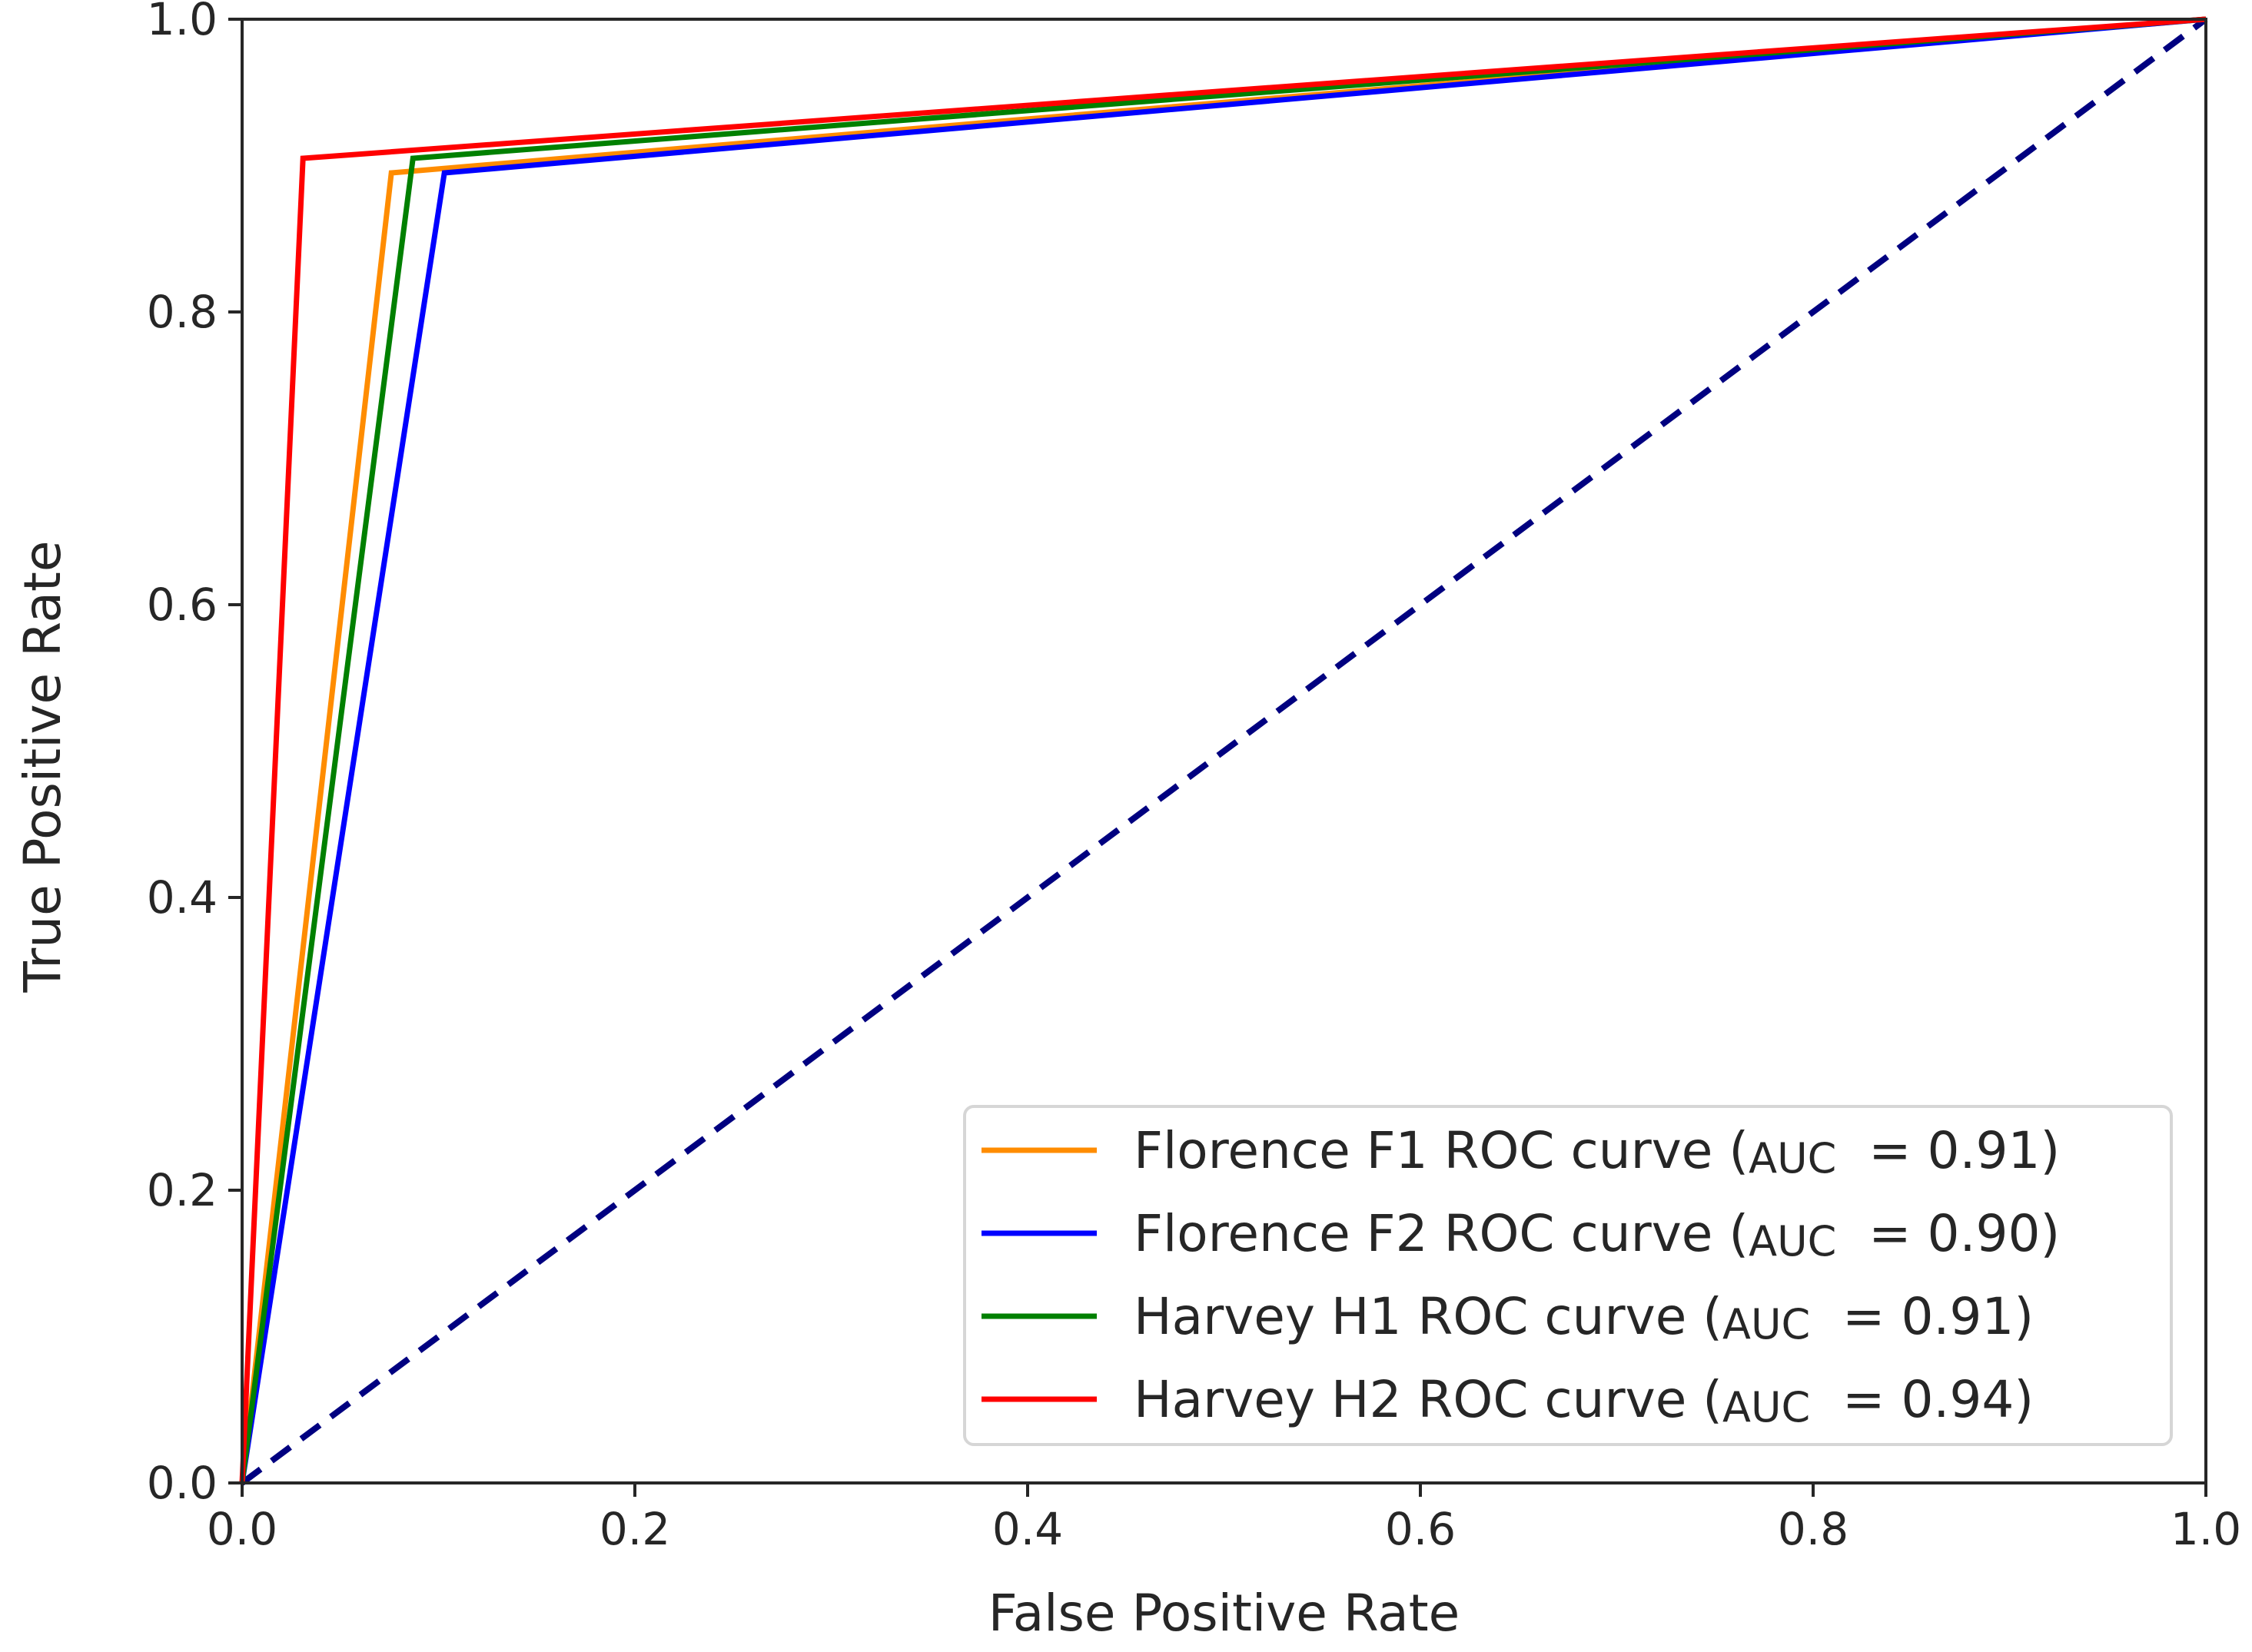 Image resolution: width=2252 pixels, height=1652 pixels. Describe the element at coordinates (1922, 1399) in the screenshot. I see `legend-auc-value: = 0.94)` at that location.